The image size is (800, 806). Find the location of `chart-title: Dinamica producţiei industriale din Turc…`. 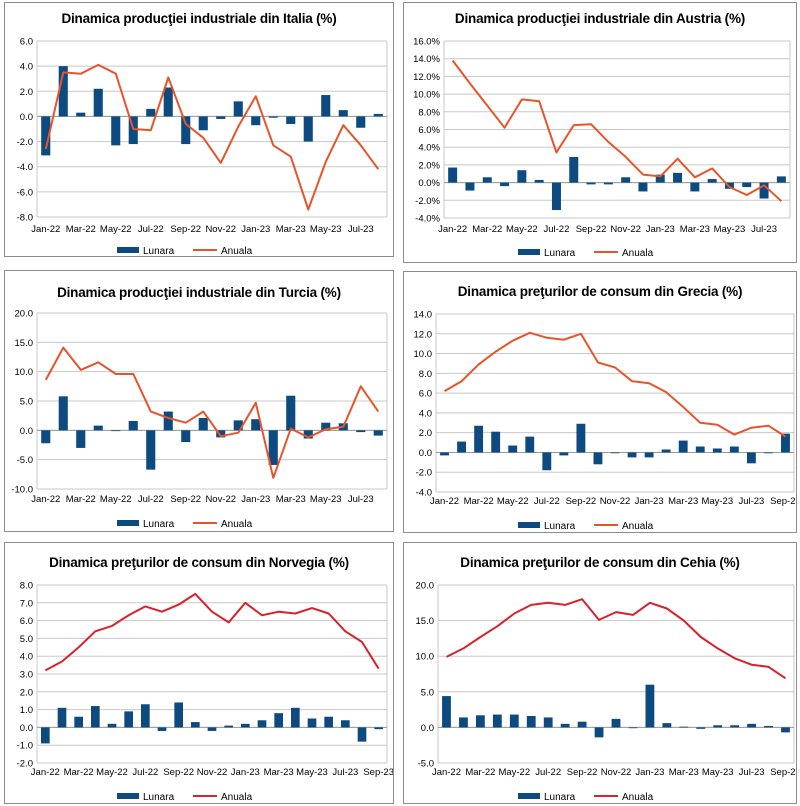

chart-title: Dinamica producţiei industriale din Turc… is located at coordinates (199, 292).